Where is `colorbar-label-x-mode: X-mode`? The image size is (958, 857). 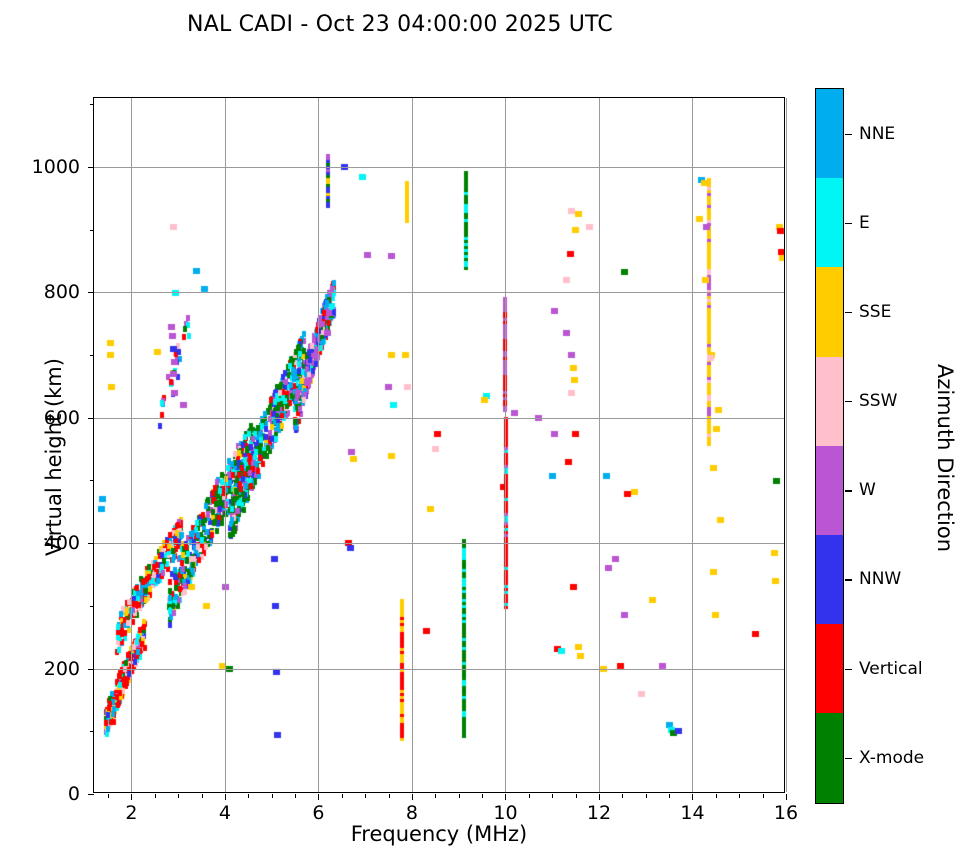 colorbar-label-x-mode: X-mode is located at coordinates (892, 757).